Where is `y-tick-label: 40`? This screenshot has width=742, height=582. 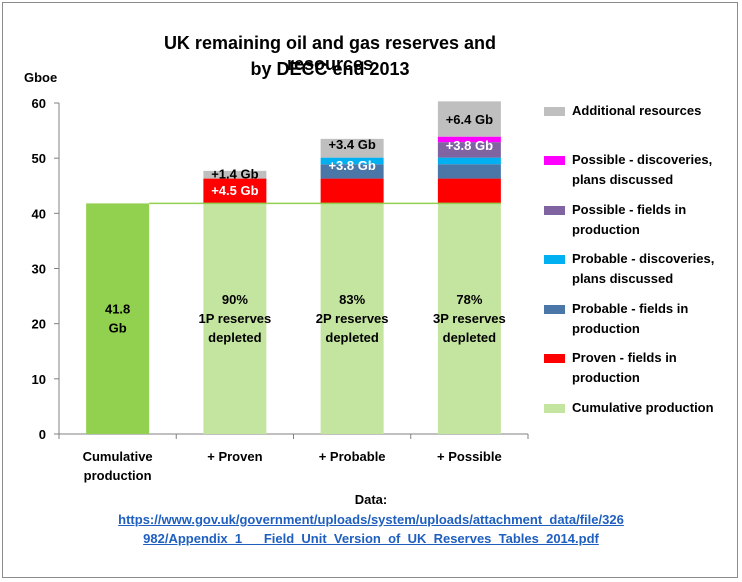
y-tick-label: 40 is located at coordinates (39, 213).